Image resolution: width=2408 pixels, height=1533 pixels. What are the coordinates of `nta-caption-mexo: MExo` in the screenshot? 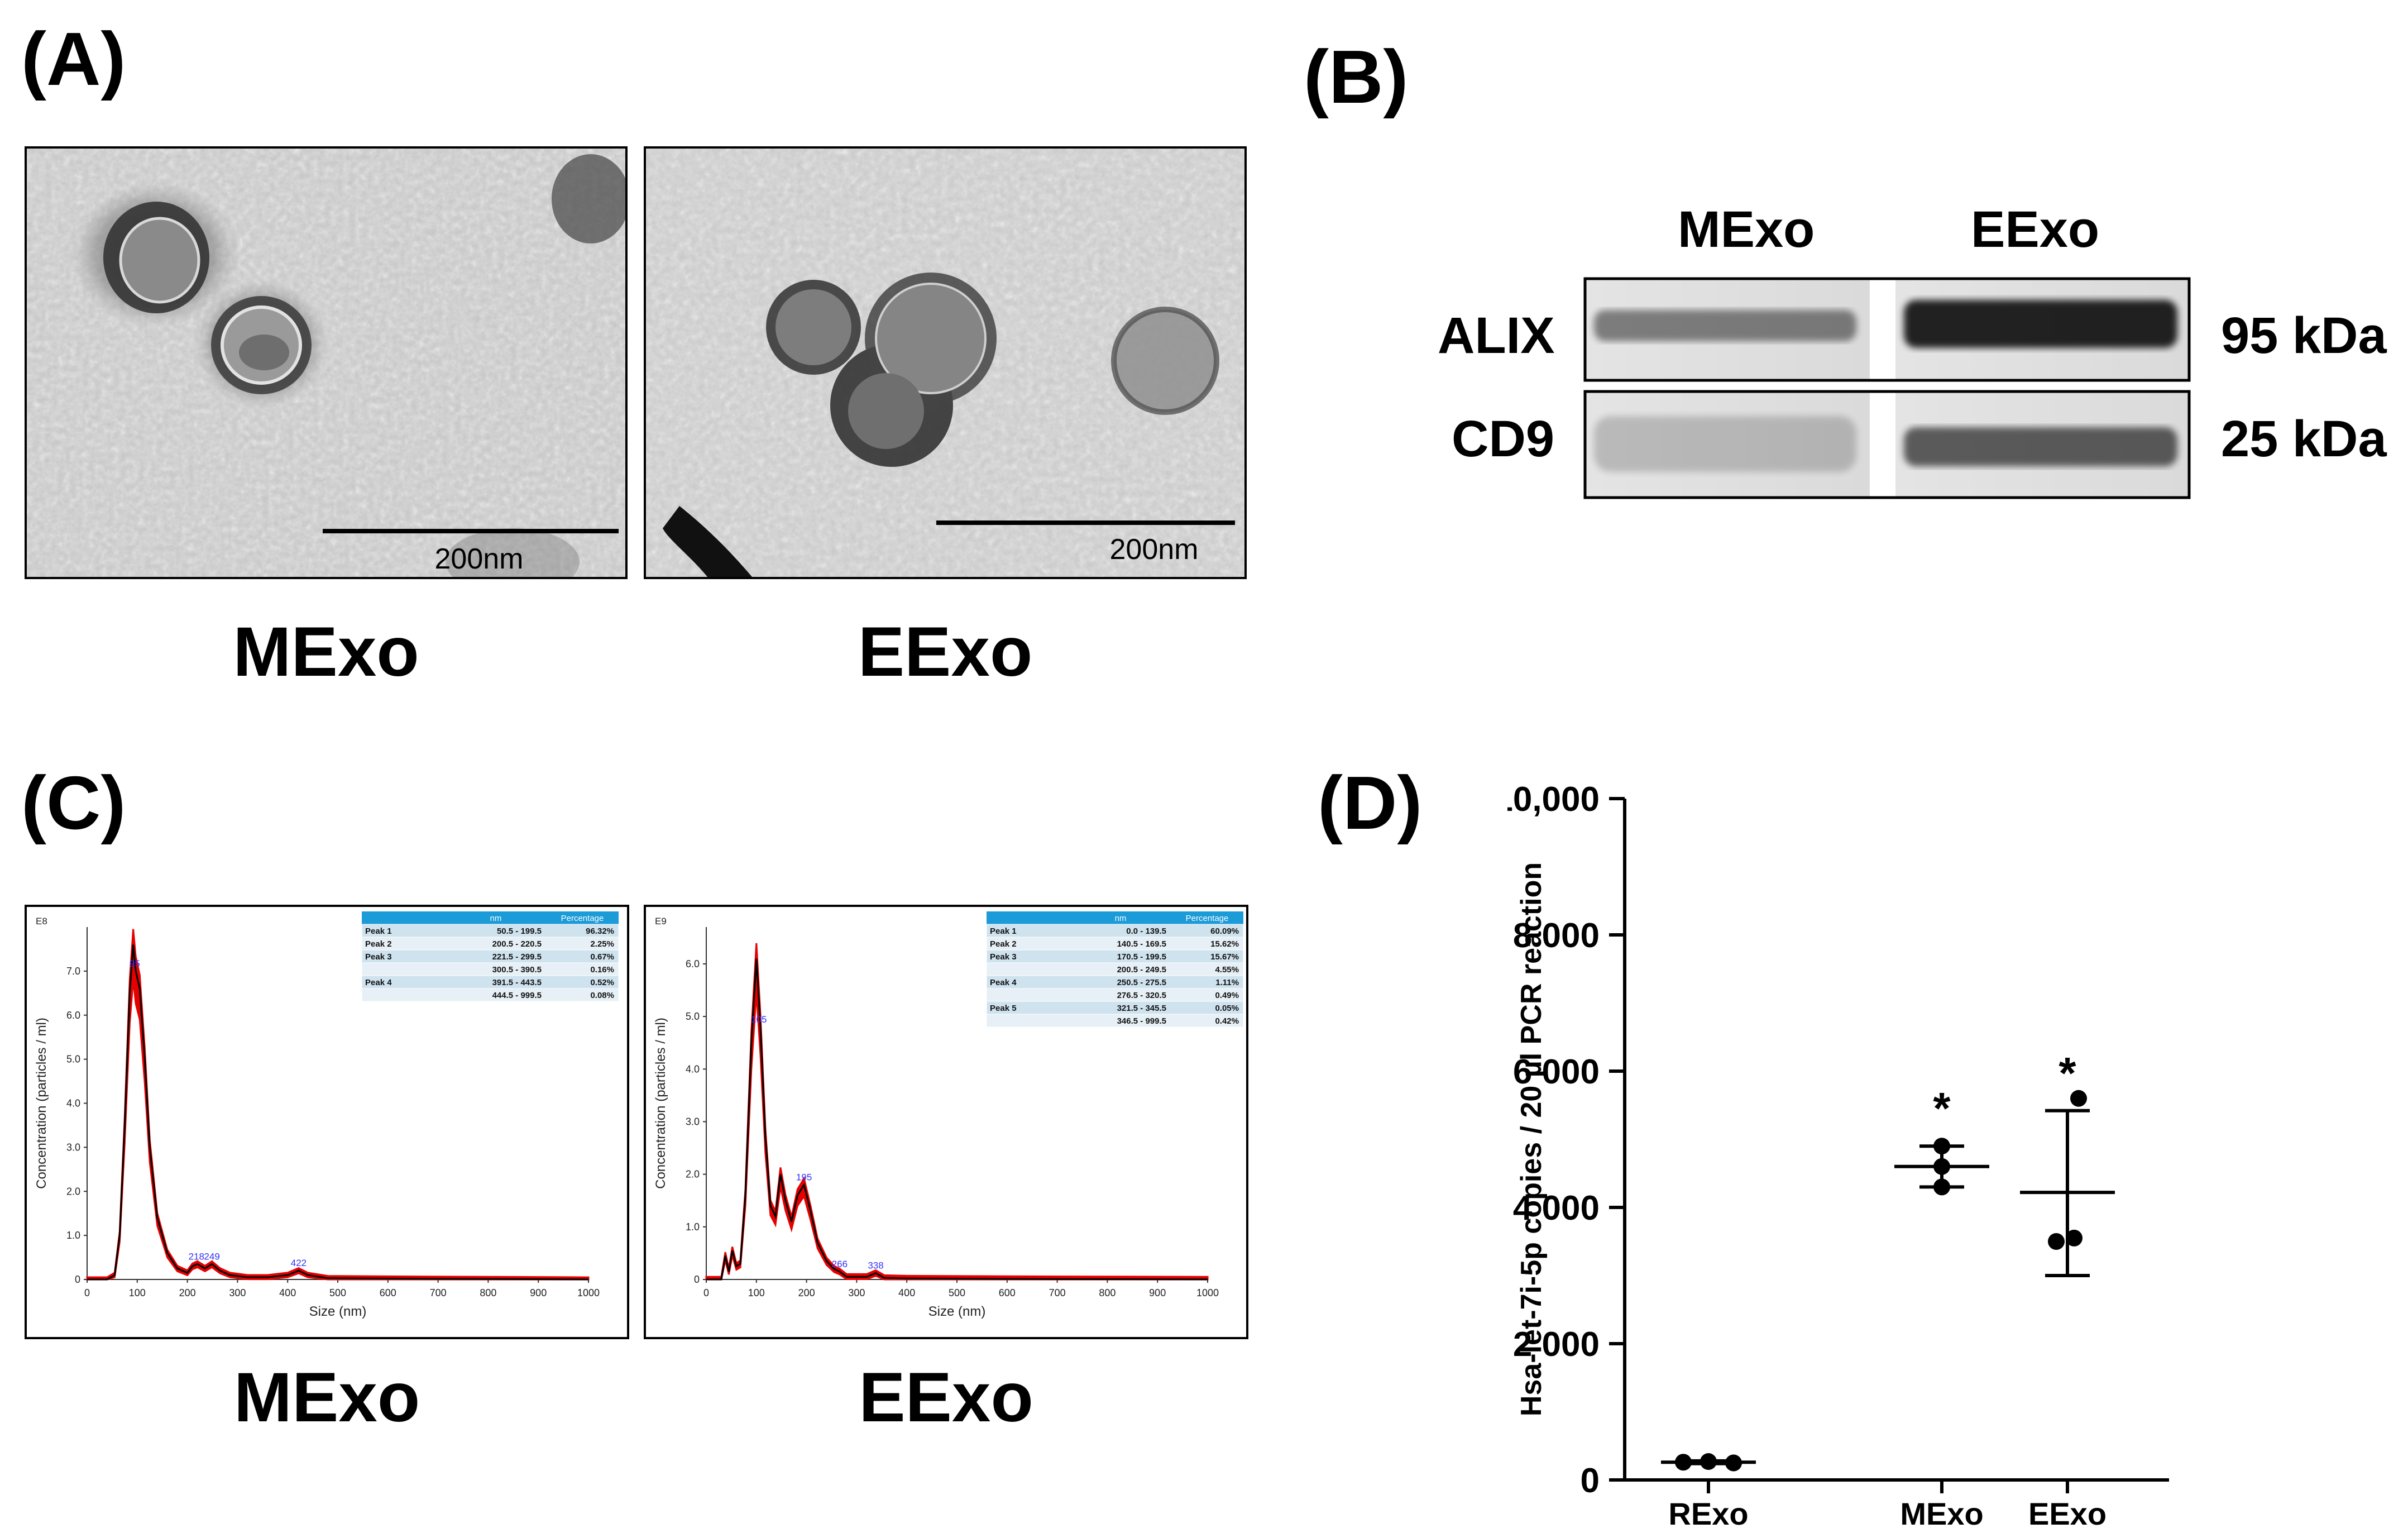 It's located at (326, 1397).